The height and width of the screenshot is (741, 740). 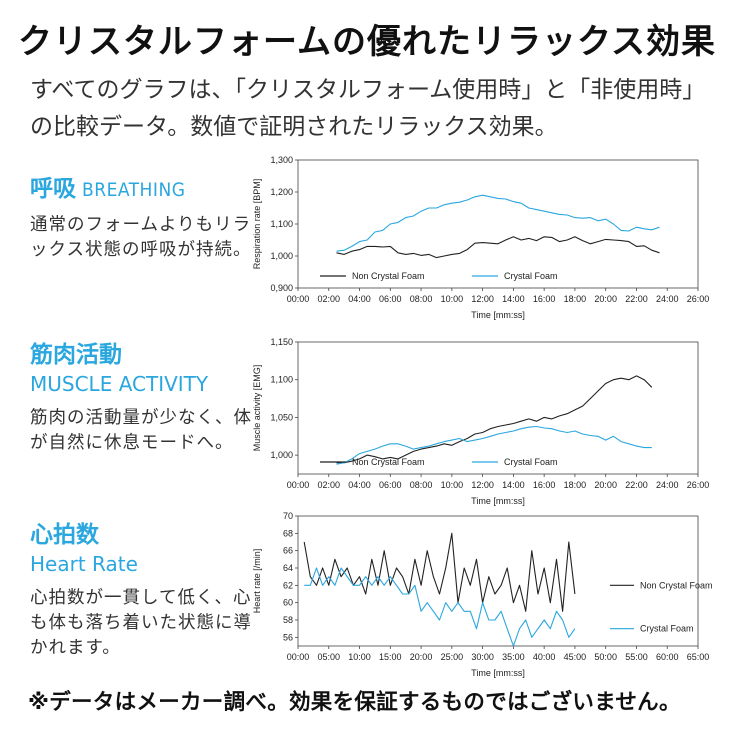 What do you see at coordinates (281, 417) in the screenshot?
I see `y-tick-label: 1,050` at bounding box center [281, 417].